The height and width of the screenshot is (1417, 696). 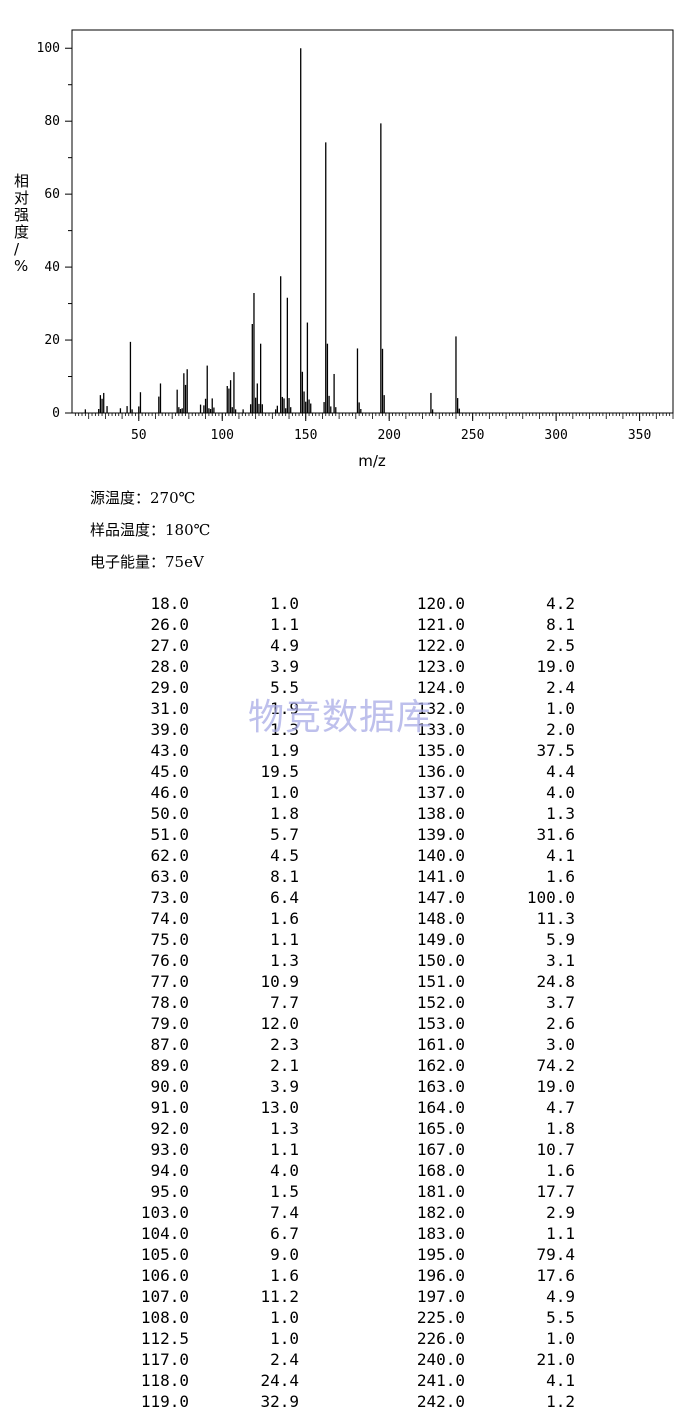 I want to click on mz-value: 151.0, so click(x=440, y=981).